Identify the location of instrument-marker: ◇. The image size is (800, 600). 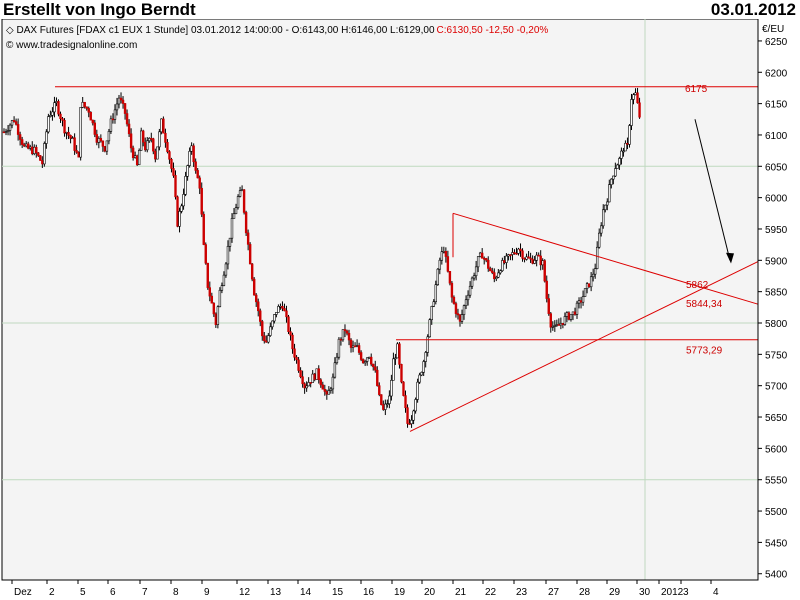
(11, 30).